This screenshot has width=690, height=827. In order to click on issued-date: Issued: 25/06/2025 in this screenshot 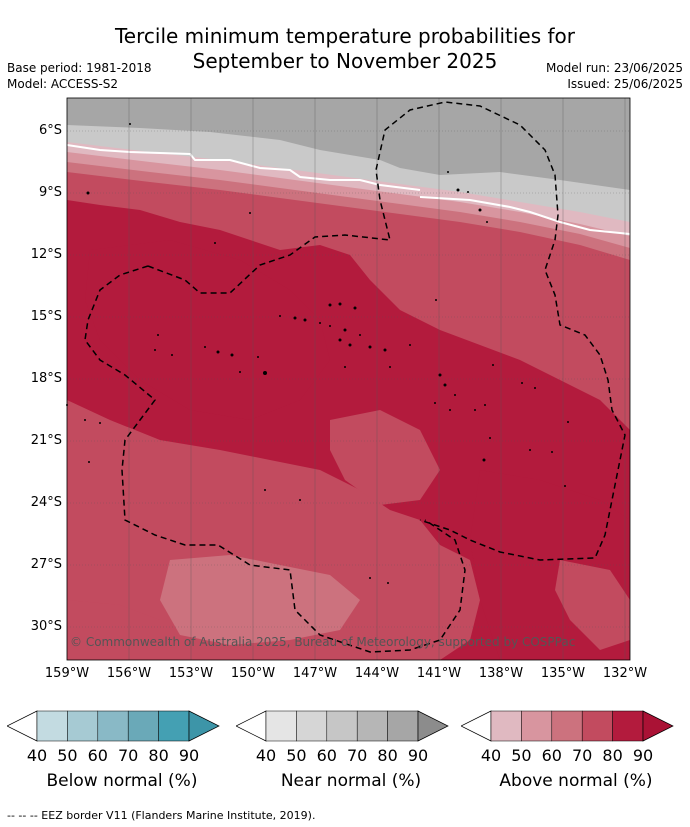, I will do `click(625, 84)`.